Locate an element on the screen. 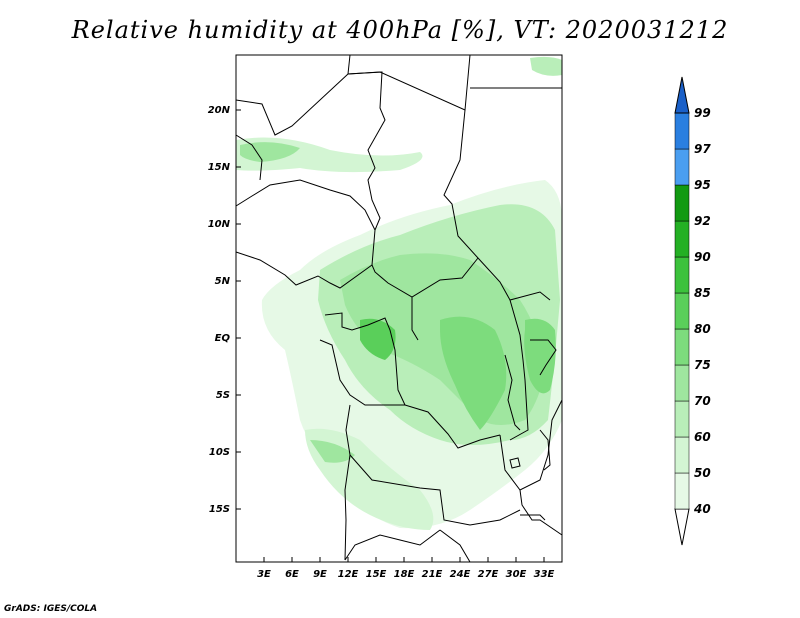 The width and height of the screenshot is (800, 618). colorbar-upper-arrow is located at coordinates (682, 95).